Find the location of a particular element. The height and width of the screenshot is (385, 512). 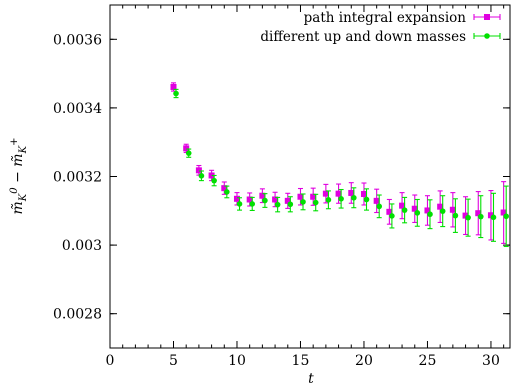

x-tick-label: 0 is located at coordinates (110, 361).